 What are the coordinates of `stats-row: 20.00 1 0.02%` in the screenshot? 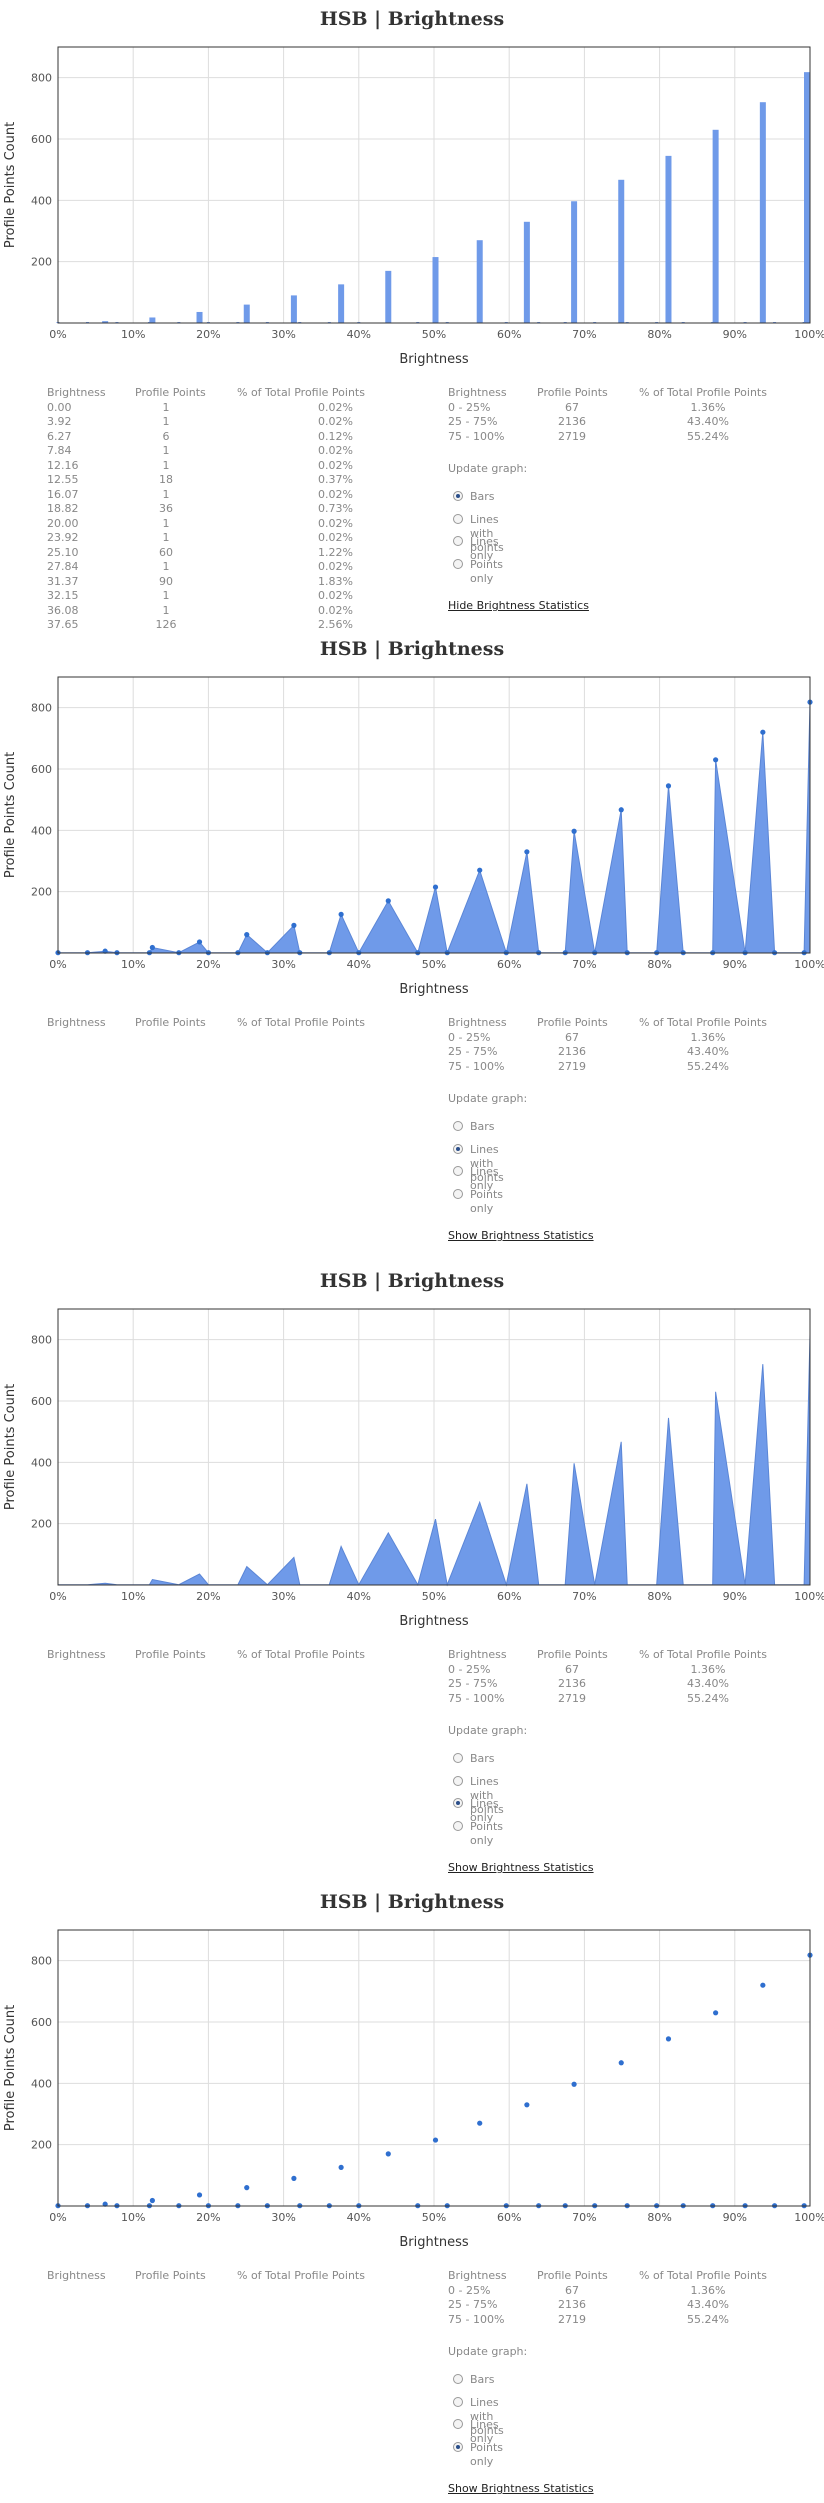 It's located at (227, 524).